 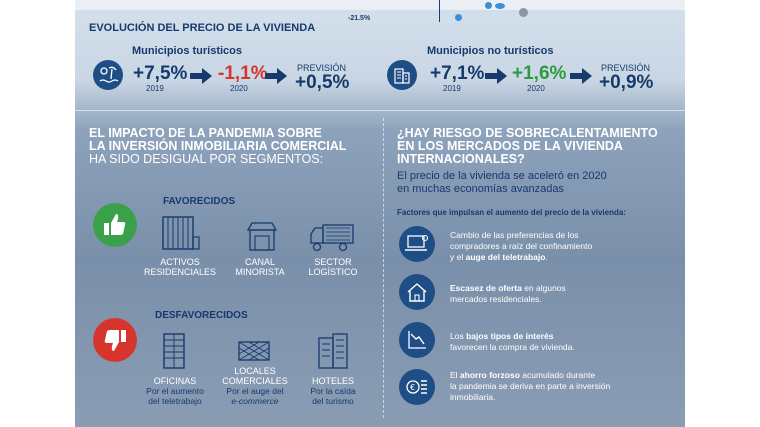 What do you see at coordinates (255, 371) in the screenshot?
I see `desfavorecido-label-2a: LOCALES` at bounding box center [255, 371].